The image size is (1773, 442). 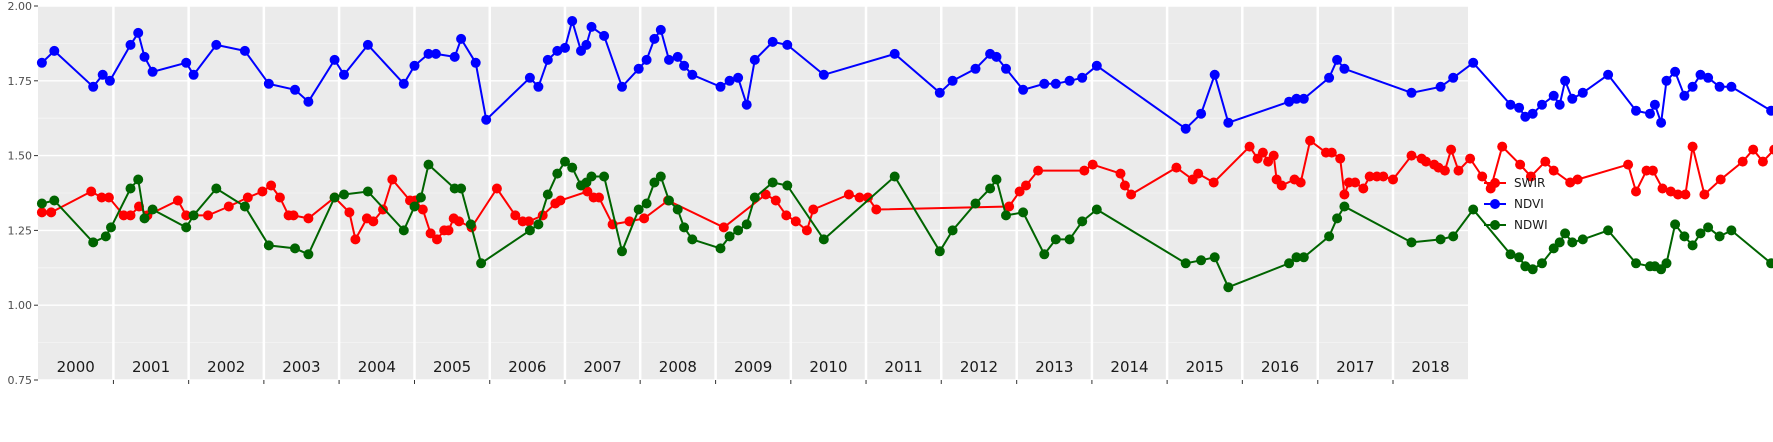 What do you see at coordinates (602, 367) in the screenshot?
I see `year-label: 2007` at bounding box center [602, 367].